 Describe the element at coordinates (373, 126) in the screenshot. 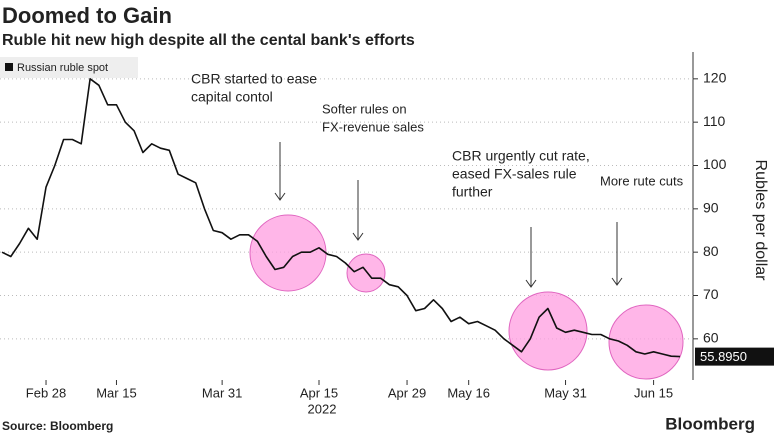

I see `annotation: FX-revenue sales` at that location.